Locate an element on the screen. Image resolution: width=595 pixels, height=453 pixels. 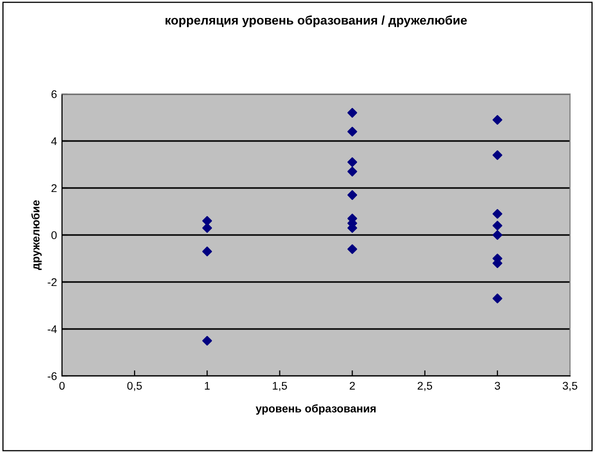
y-axis-title: дружелюбие is located at coordinates (36, 235).